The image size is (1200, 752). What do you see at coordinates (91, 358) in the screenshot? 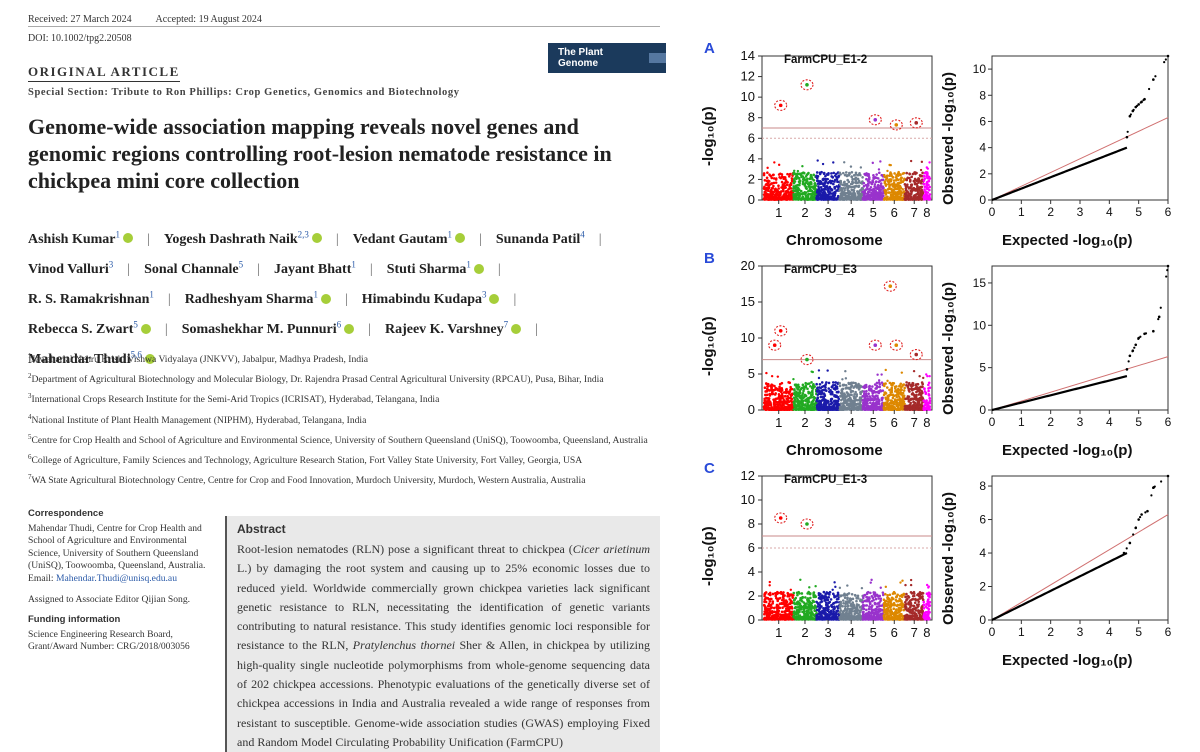
I see `author-name: Mahendar Thudi5,6` at bounding box center [91, 358].